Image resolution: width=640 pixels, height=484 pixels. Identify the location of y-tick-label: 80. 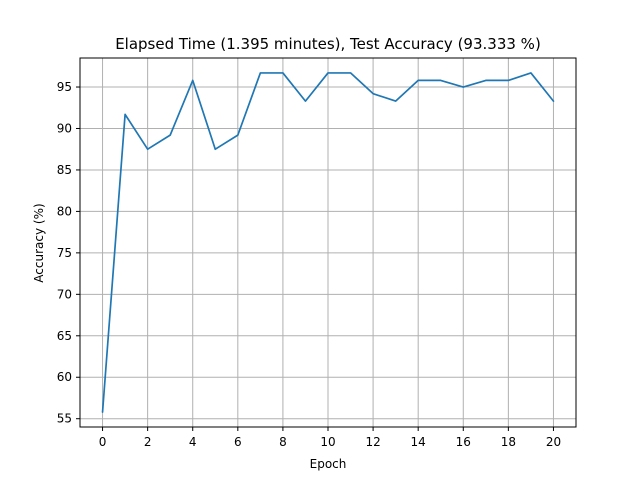
(64, 211).